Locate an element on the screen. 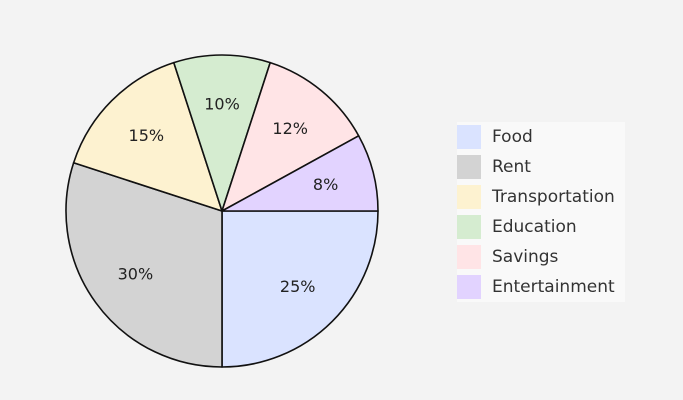 This screenshot has width=683, height=400. legend-swatch-entertainment is located at coordinates (469, 287).